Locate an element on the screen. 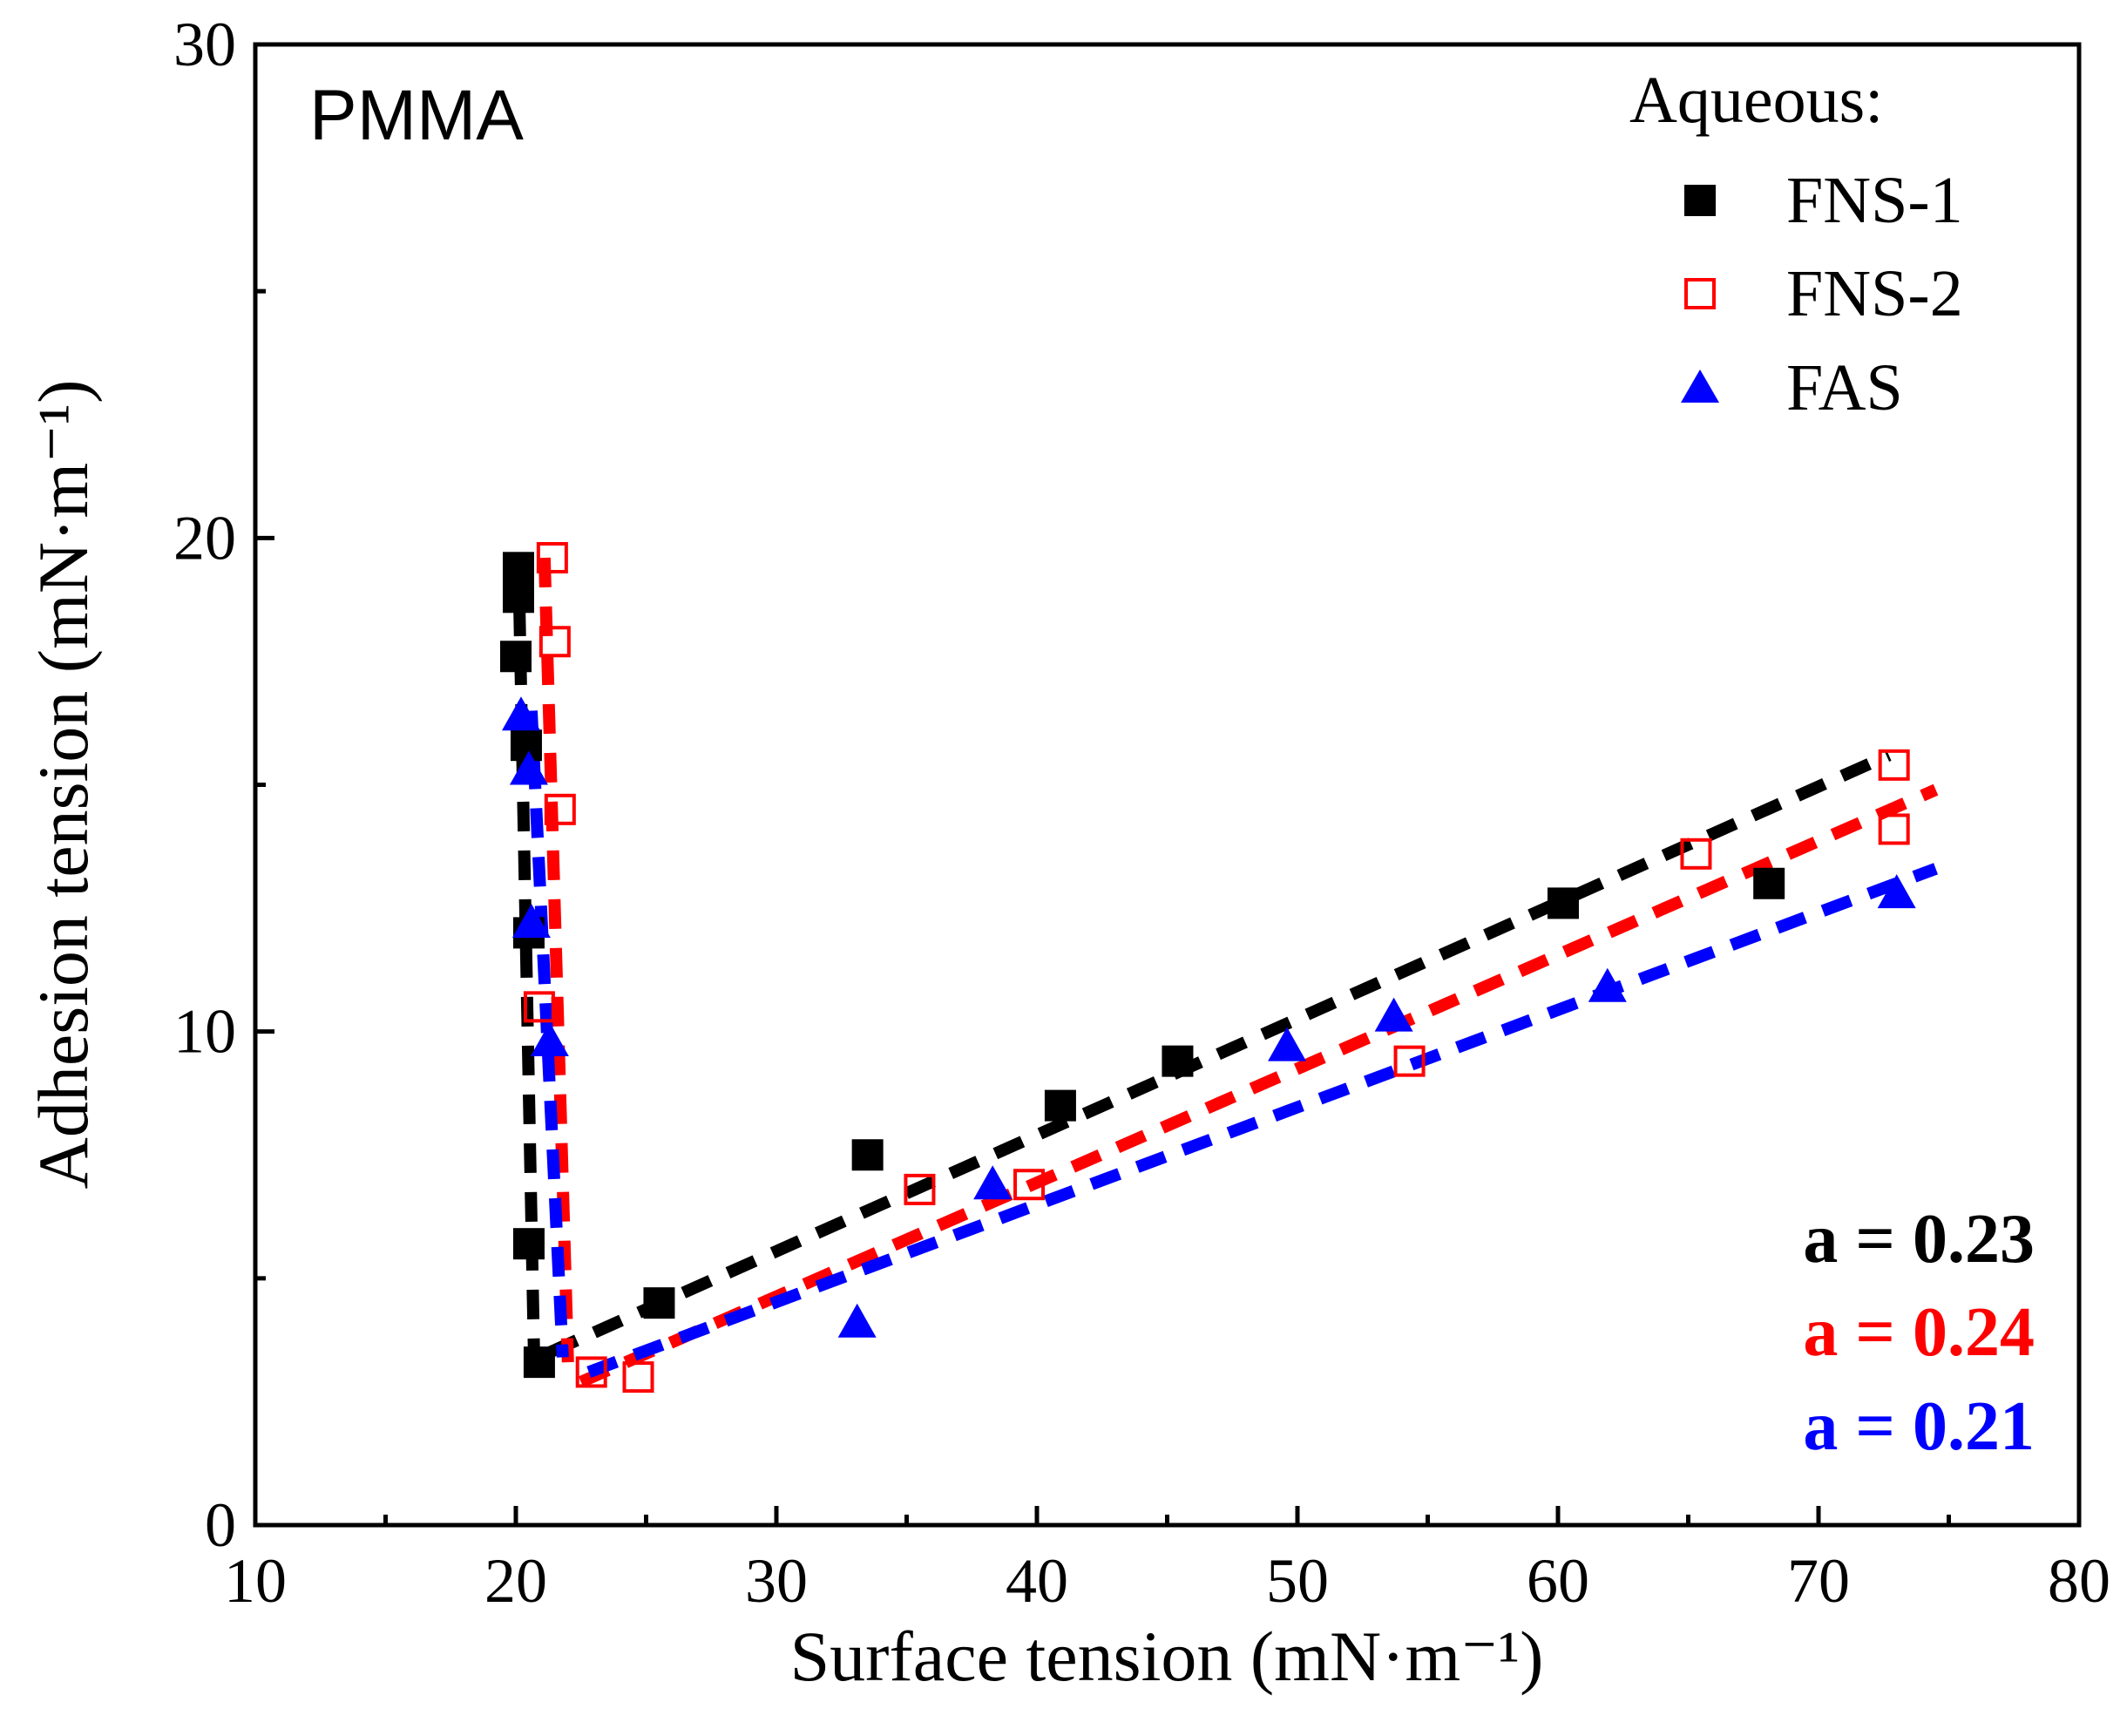  y-tick-label: 20 is located at coordinates (205, 538).